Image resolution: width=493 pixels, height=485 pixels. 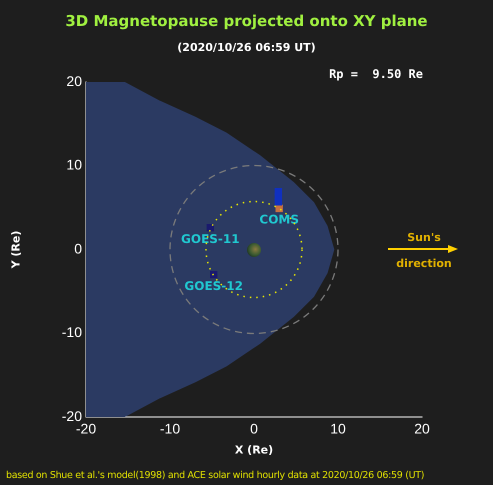 I want to click on series-label: COMS, so click(x=279, y=219).